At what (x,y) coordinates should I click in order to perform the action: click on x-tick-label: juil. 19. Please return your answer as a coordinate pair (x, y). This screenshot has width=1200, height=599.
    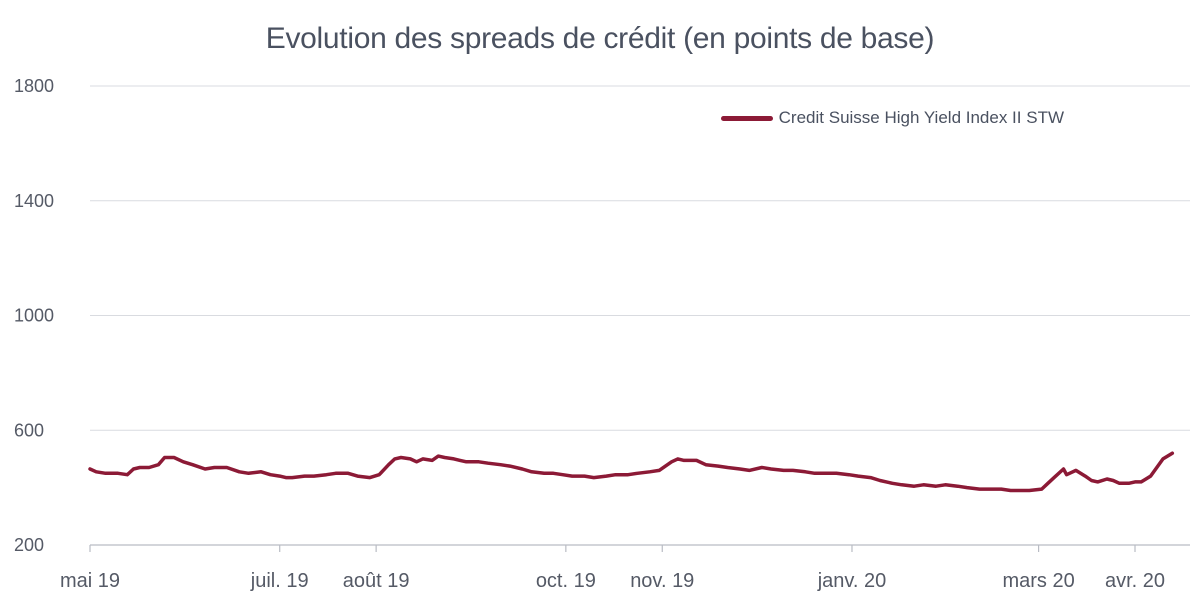
    Looking at the image, I should click on (279, 581).